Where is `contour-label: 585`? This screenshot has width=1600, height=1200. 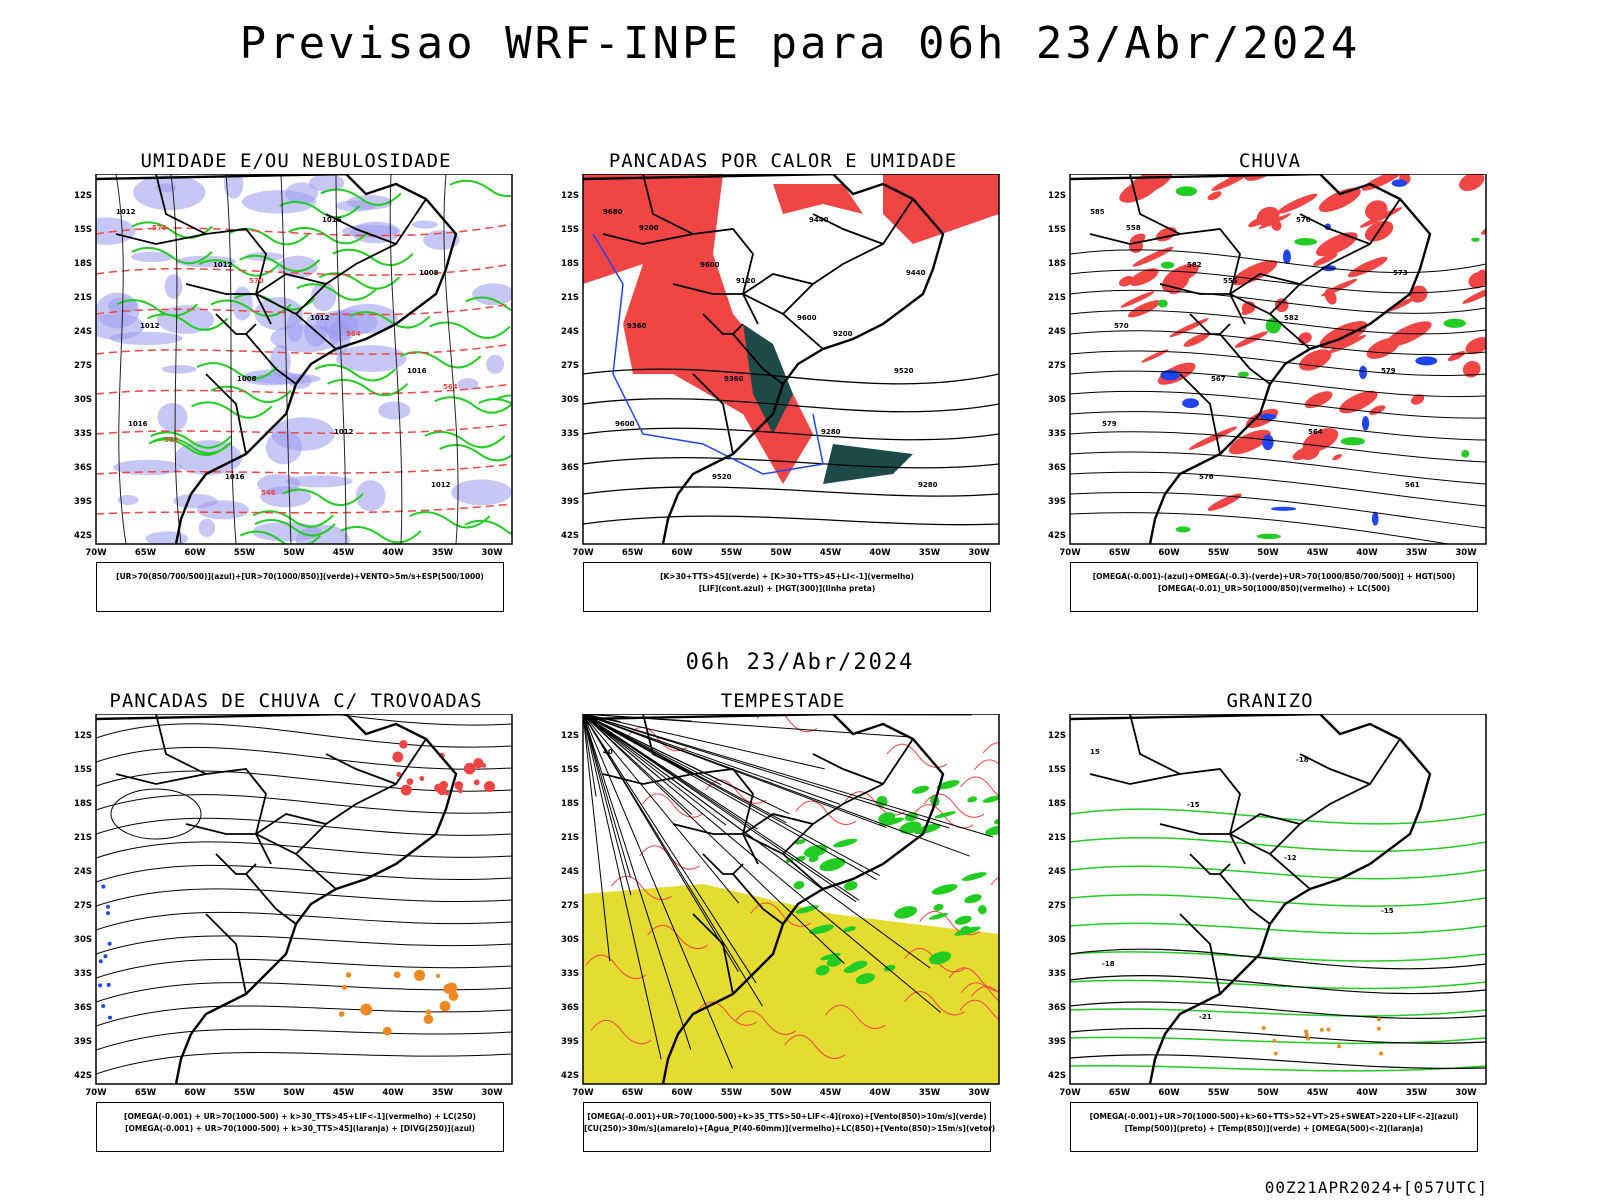 contour-label: 585 is located at coordinates (1097, 212).